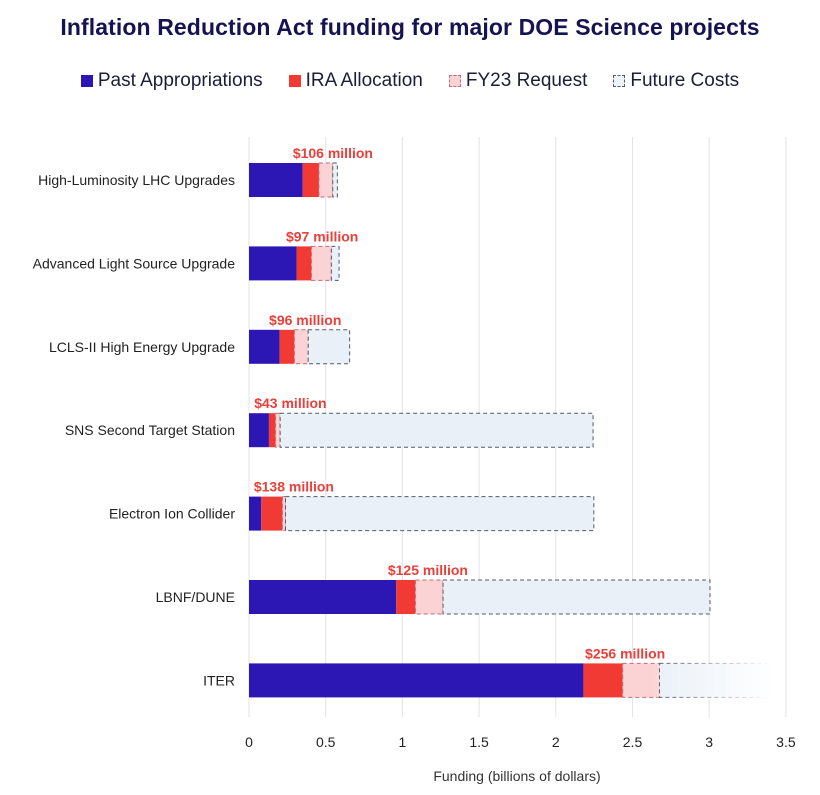 This screenshot has width=820, height=795. Describe the element at coordinates (556, 742) in the screenshot. I see `x-tick-label: 2` at that location.